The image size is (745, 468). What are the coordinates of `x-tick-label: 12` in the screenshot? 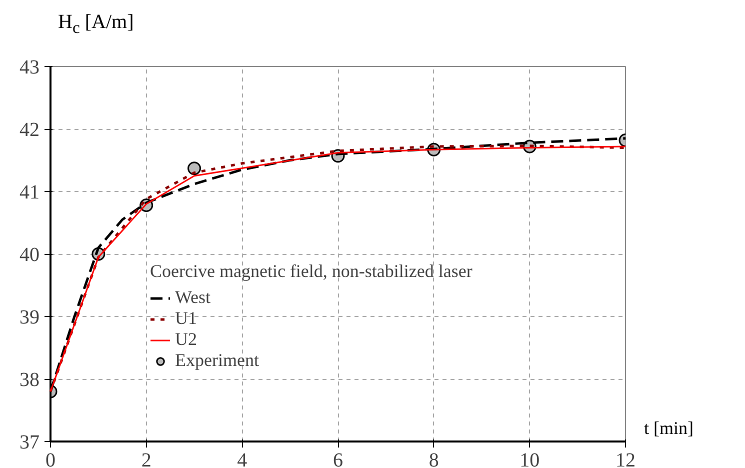 It's located at (626, 459).